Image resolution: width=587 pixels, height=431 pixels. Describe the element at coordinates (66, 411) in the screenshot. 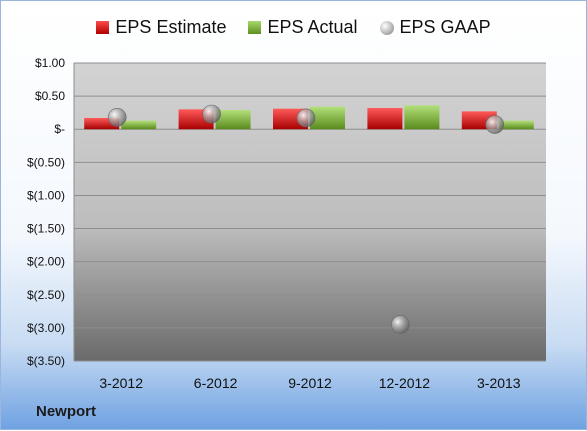

I see `company-label: Newport` at that location.